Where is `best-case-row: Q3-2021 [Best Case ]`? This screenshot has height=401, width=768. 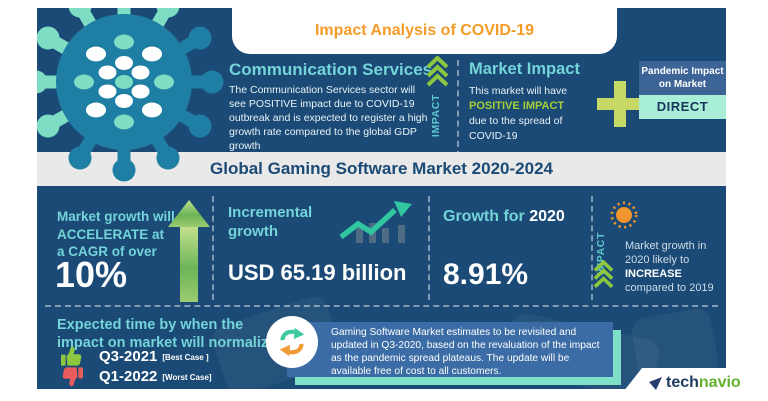
best-case-row: Q3-2021 [Best Case ] is located at coordinates (135, 356).